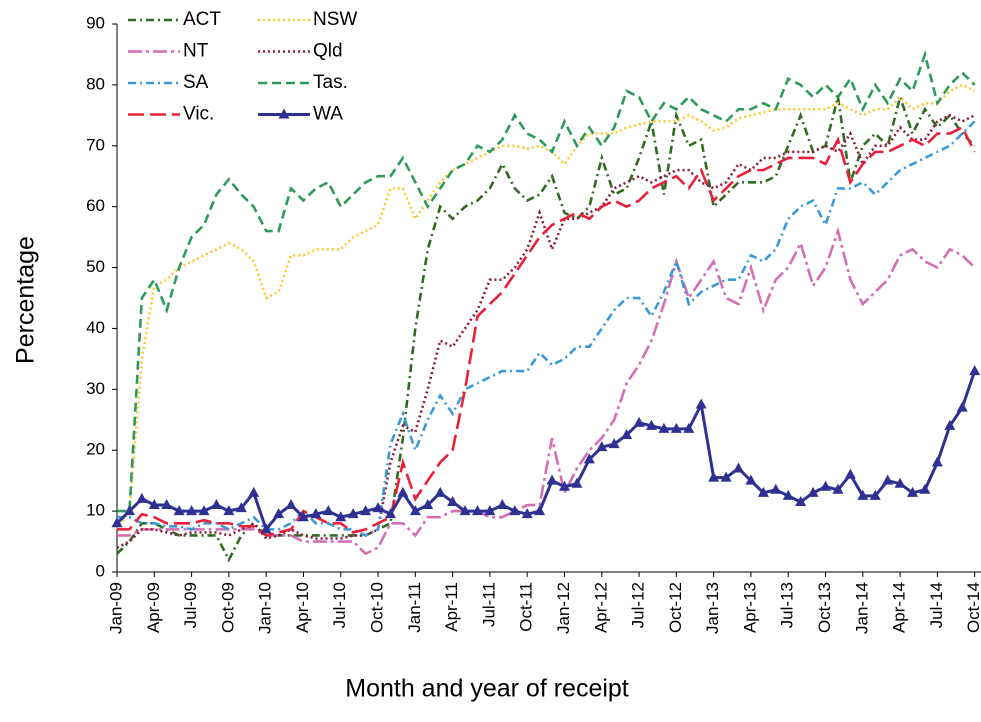  I want to click on legend-label: SA, so click(196, 82).